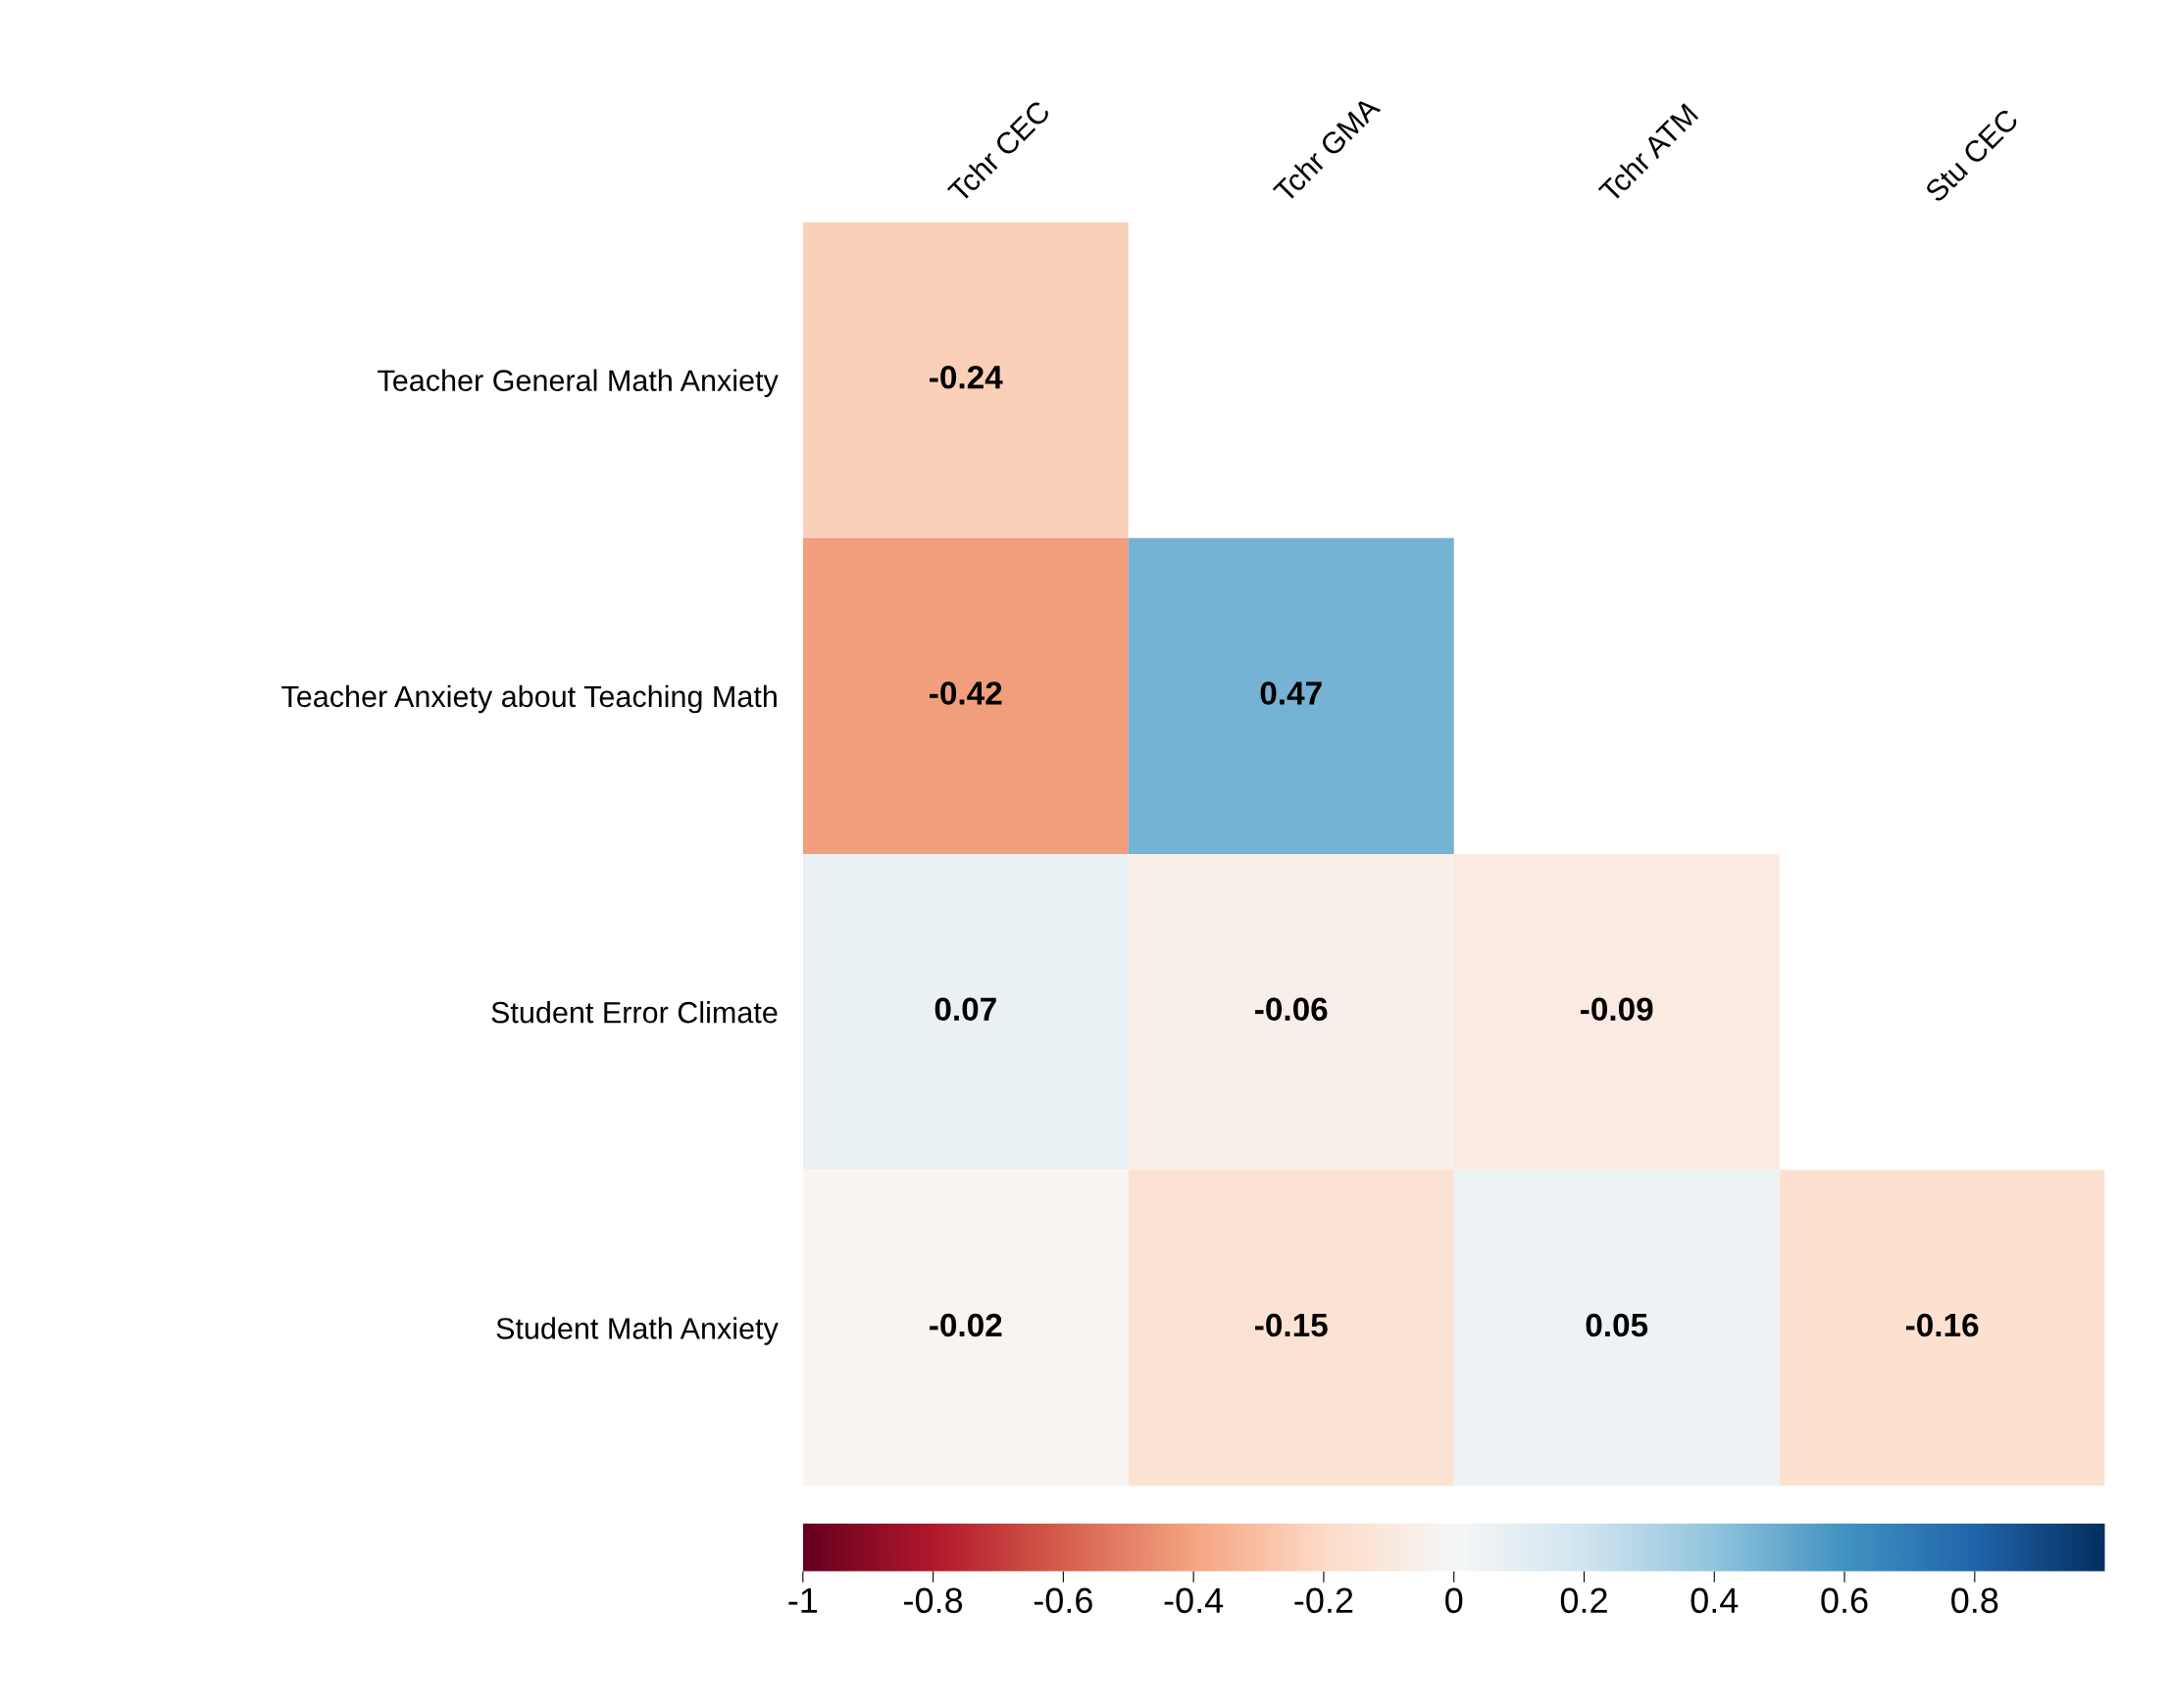 The width and height of the screenshot is (2170, 1708). What do you see at coordinates (1291, 693) in the screenshot?
I see `data-label: 0.47` at bounding box center [1291, 693].